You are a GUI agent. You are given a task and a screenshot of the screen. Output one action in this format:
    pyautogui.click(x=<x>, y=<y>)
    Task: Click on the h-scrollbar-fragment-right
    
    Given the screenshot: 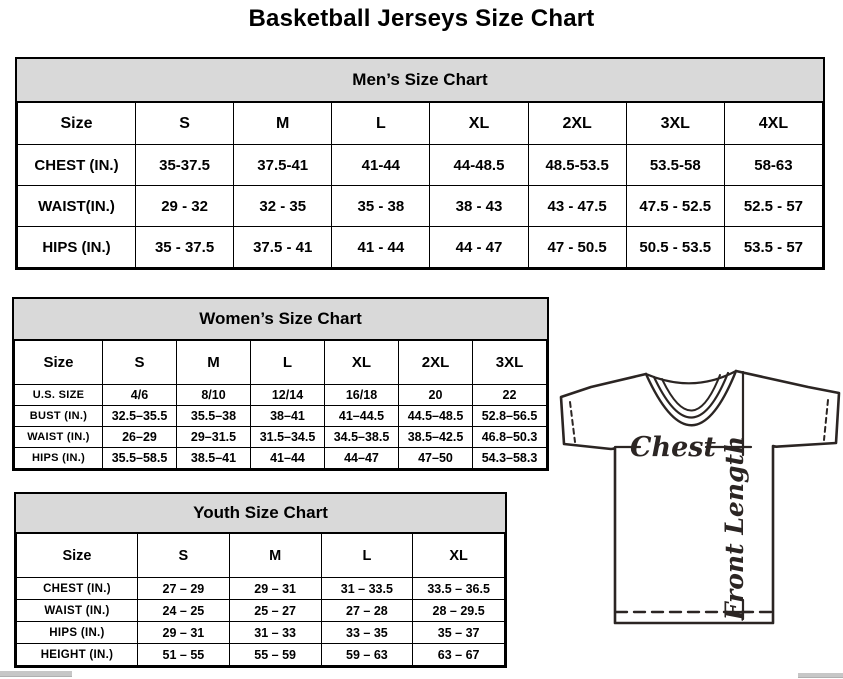 What is the action you would take?
    pyautogui.click(x=820, y=675)
    